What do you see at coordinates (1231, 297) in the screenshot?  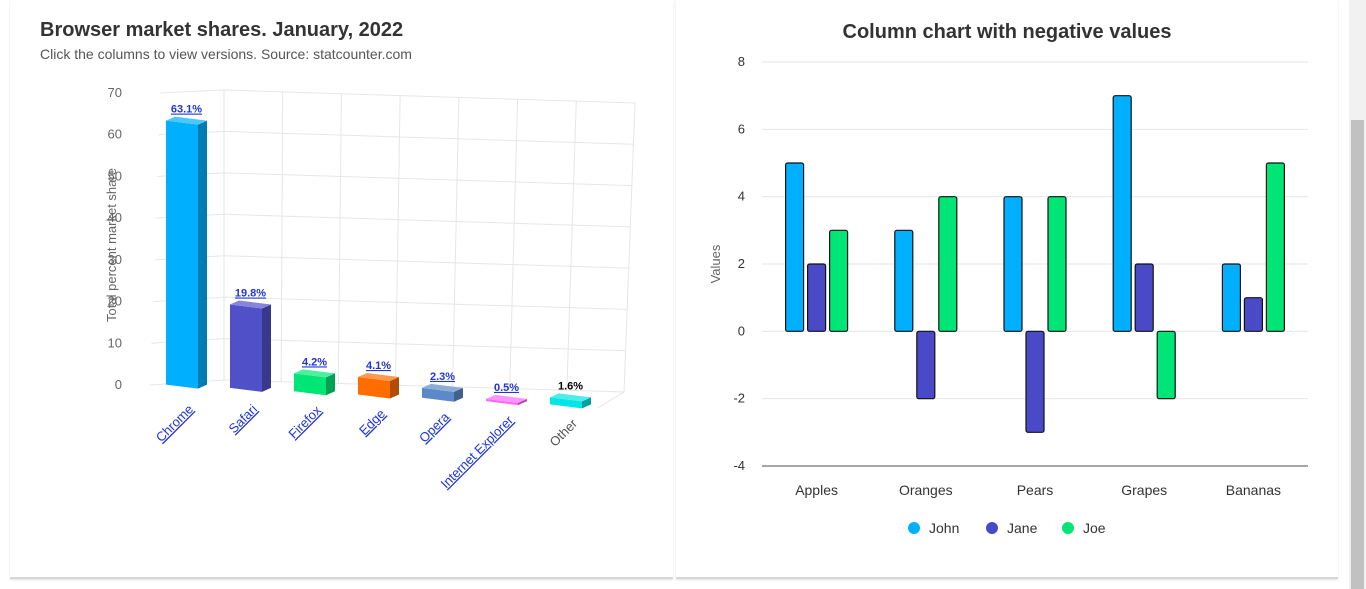 I see `bar-john-bananas` at bounding box center [1231, 297].